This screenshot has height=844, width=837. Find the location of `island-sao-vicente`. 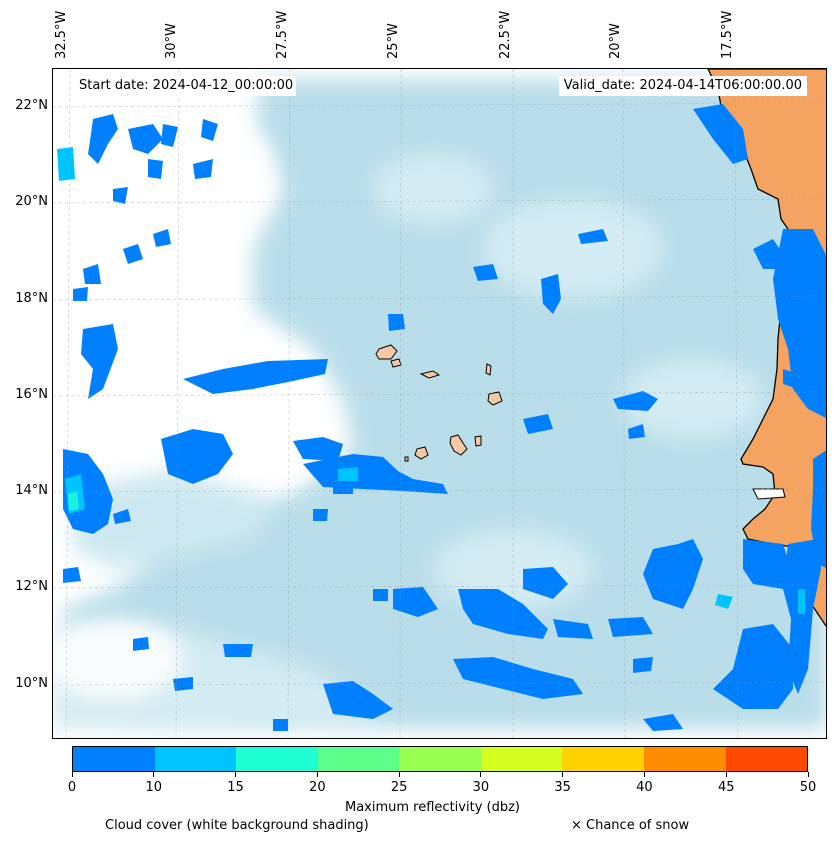

island-sao-vicente is located at coordinates (396, 363).